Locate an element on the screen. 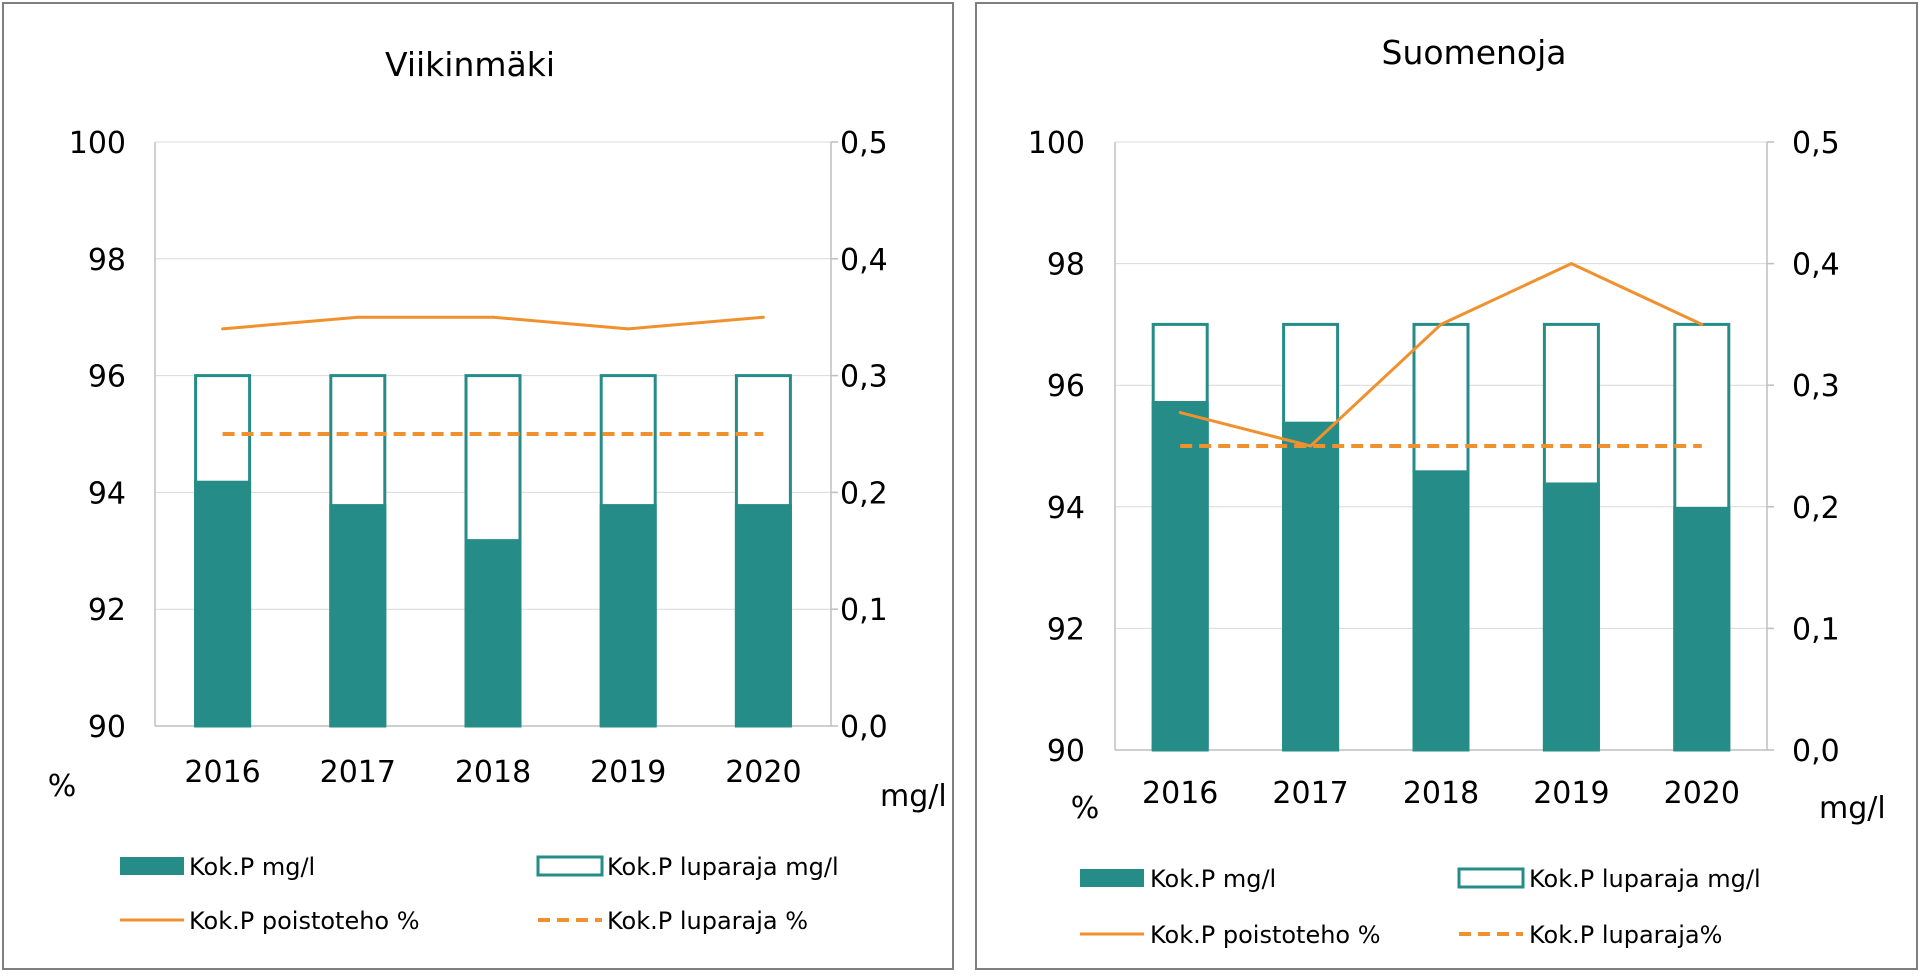 Image resolution: width=1920 pixels, height=976 pixels. legend-label: Kok.P luparaja% is located at coordinates (1625, 935).